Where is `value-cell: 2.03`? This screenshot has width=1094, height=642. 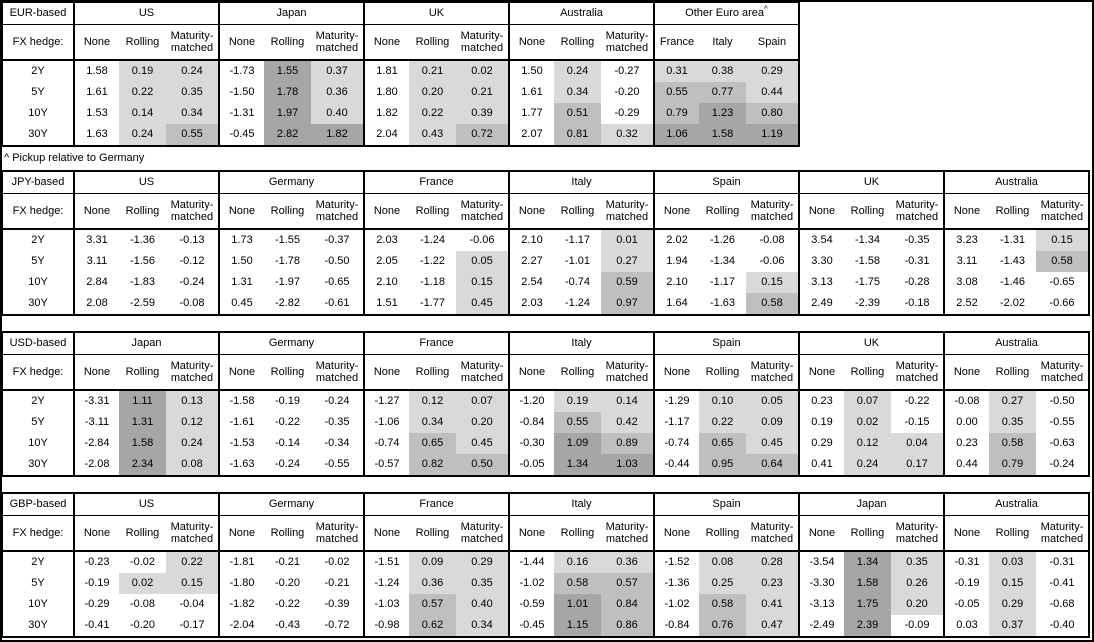
value-cell: 2.03 is located at coordinates (531, 304).